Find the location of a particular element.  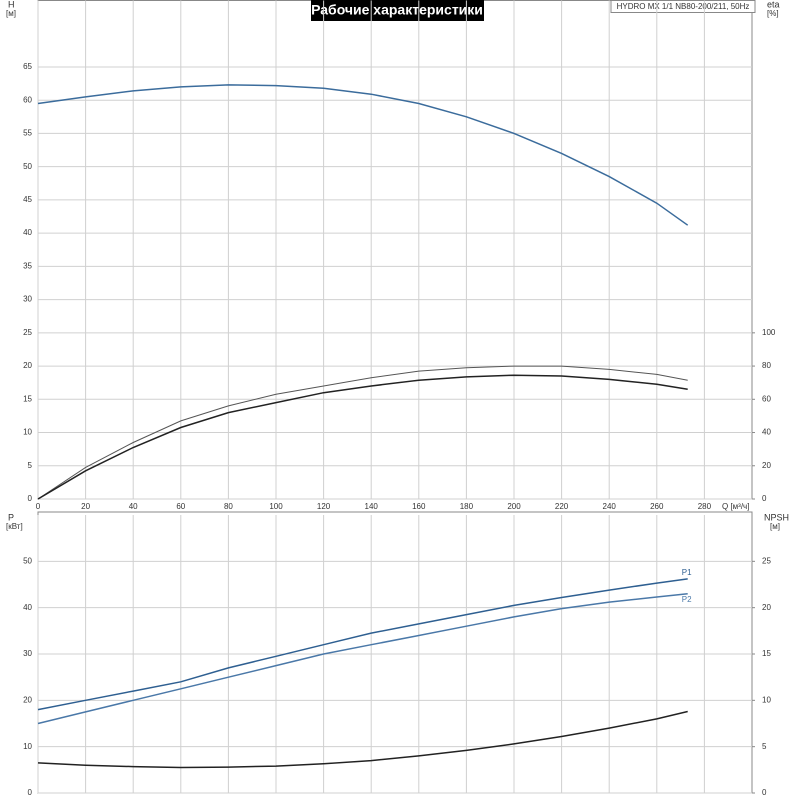

y-unit: [м] is located at coordinates (11, 13).